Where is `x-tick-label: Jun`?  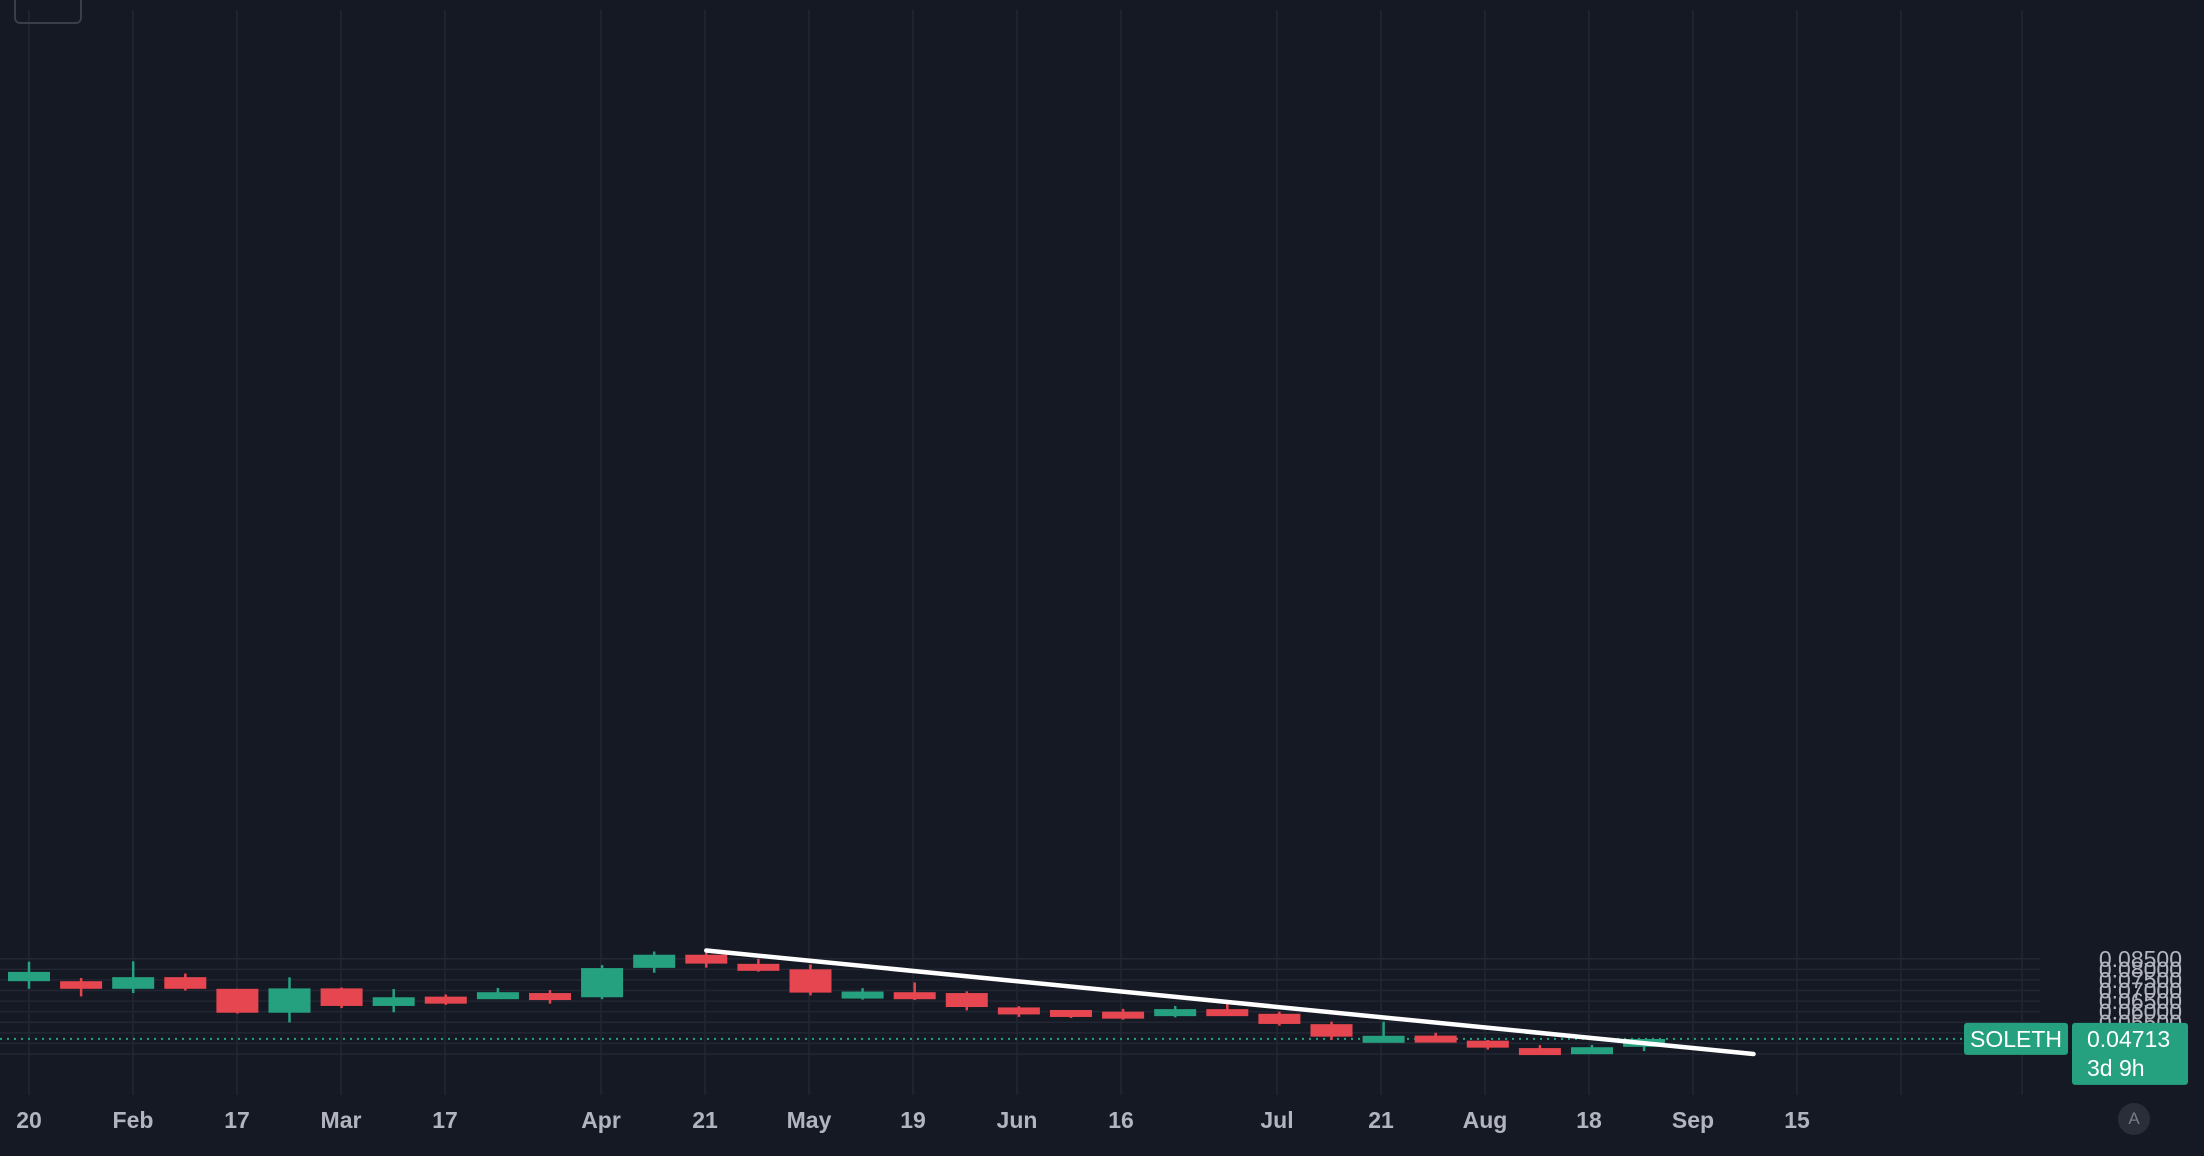 x-tick-label: Jun is located at coordinates (1017, 1120).